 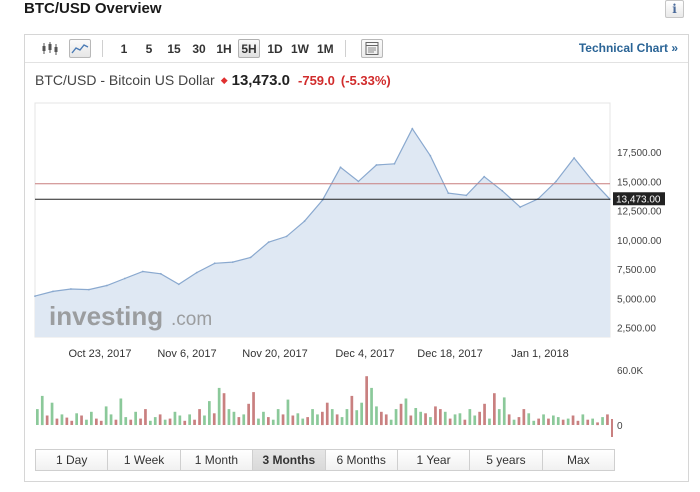 What do you see at coordinates (628, 48) in the screenshot?
I see `technical-chart-link: Technical Chart »` at bounding box center [628, 48].